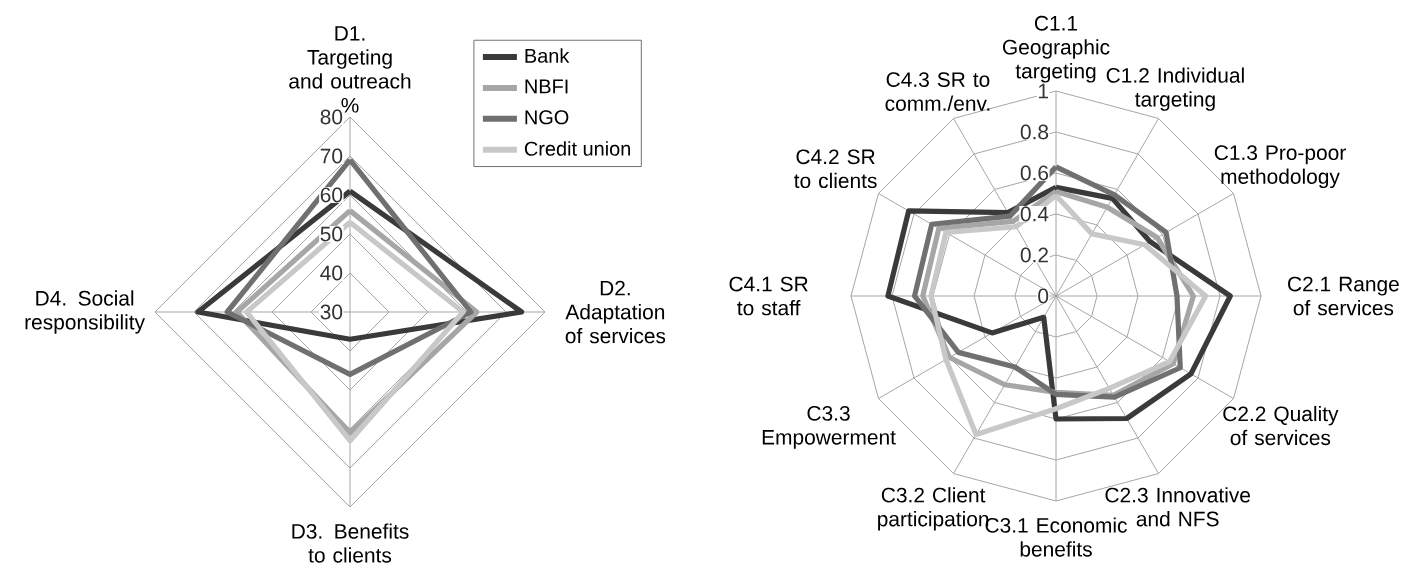 Image resolution: width=1421 pixels, height=569 pixels. What do you see at coordinates (1281, 425) in the screenshot?
I see `spoke-label: C2.2 Quality of services` at bounding box center [1281, 425].